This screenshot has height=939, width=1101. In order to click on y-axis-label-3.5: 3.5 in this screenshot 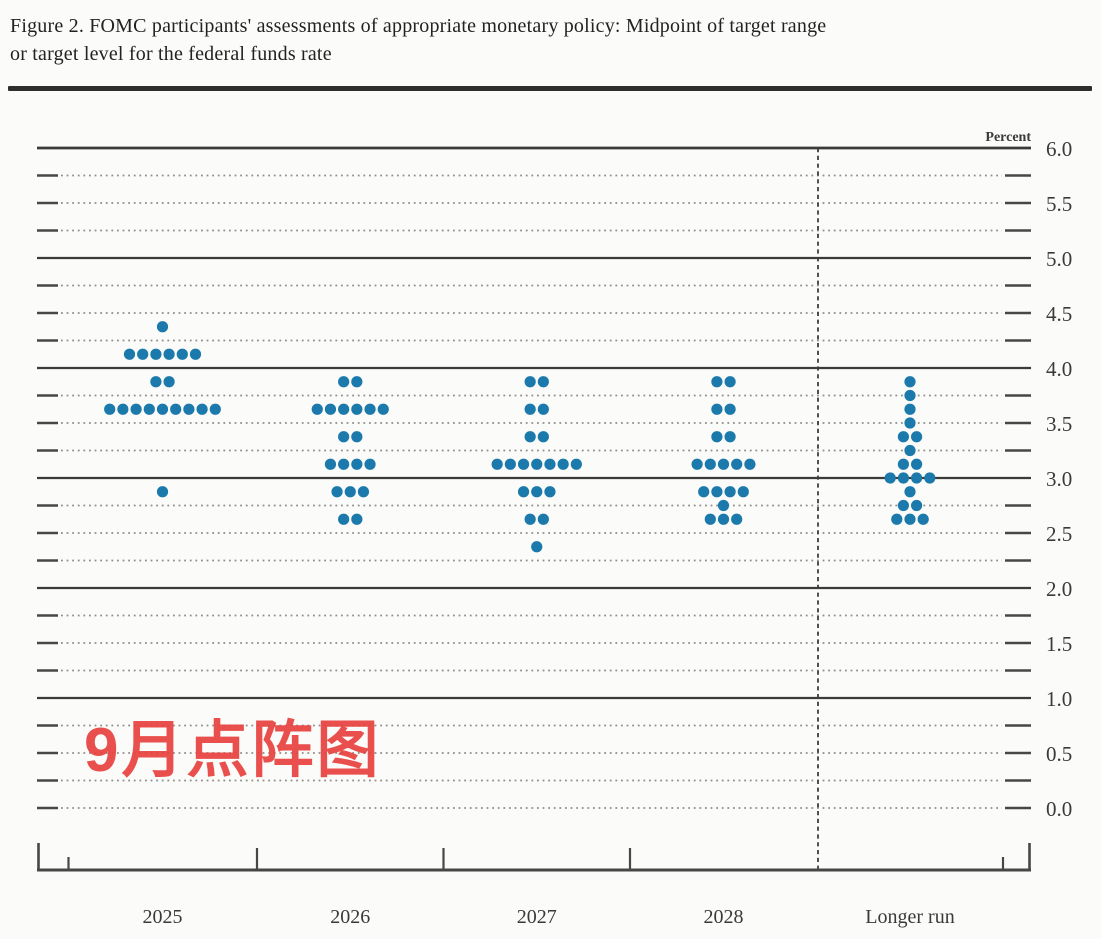, I will do `click(1059, 424)`.